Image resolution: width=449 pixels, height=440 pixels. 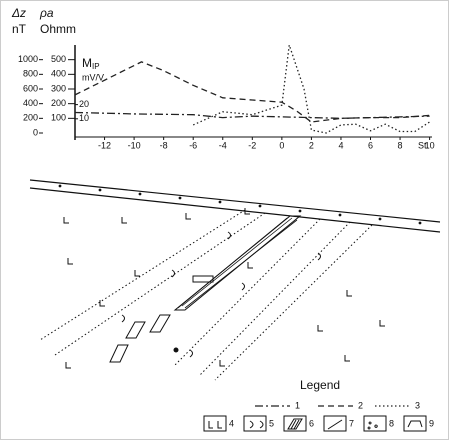 I want to click on dacite-symbols, so click(x=221, y=294).